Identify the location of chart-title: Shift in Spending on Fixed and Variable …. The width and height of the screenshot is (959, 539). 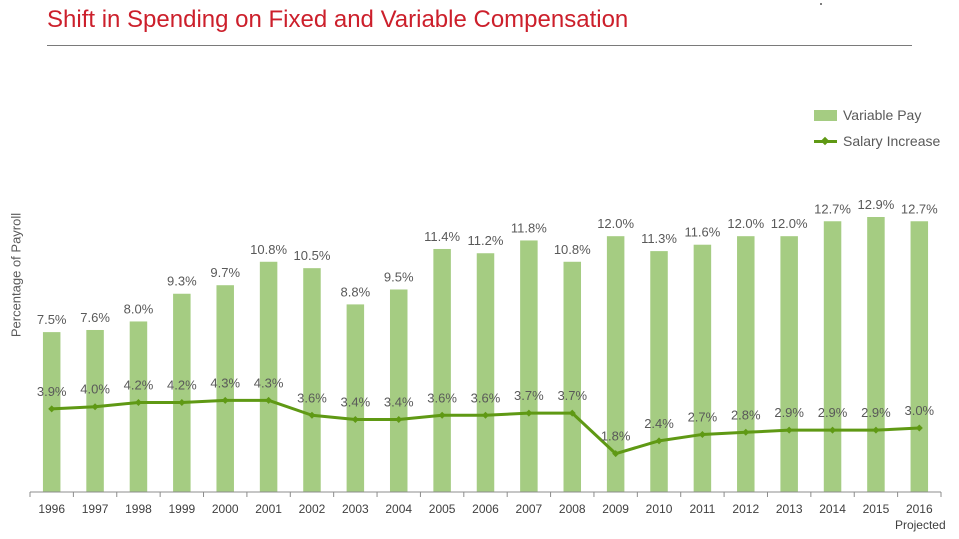
(338, 19).